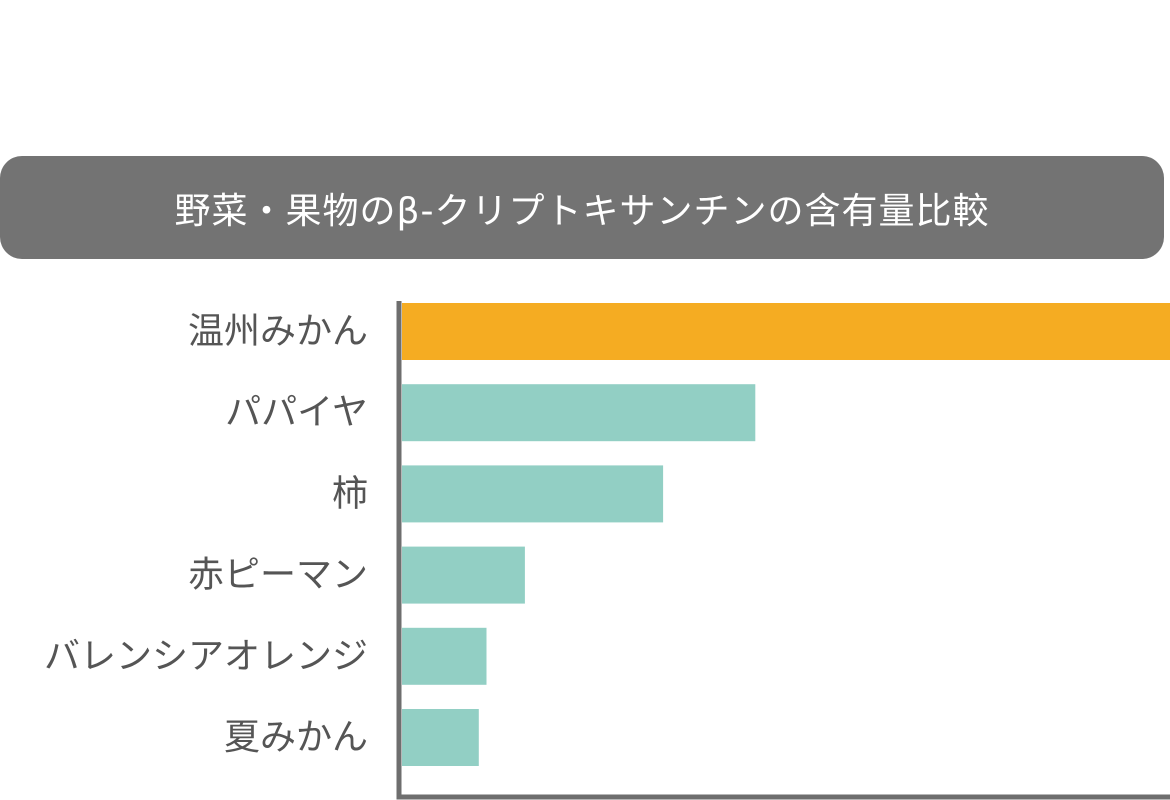  What do you see at coordinates (296, 737) in the screenshot?
I see `category-label-6: 夏みかん` at bounding box center [296, 737].